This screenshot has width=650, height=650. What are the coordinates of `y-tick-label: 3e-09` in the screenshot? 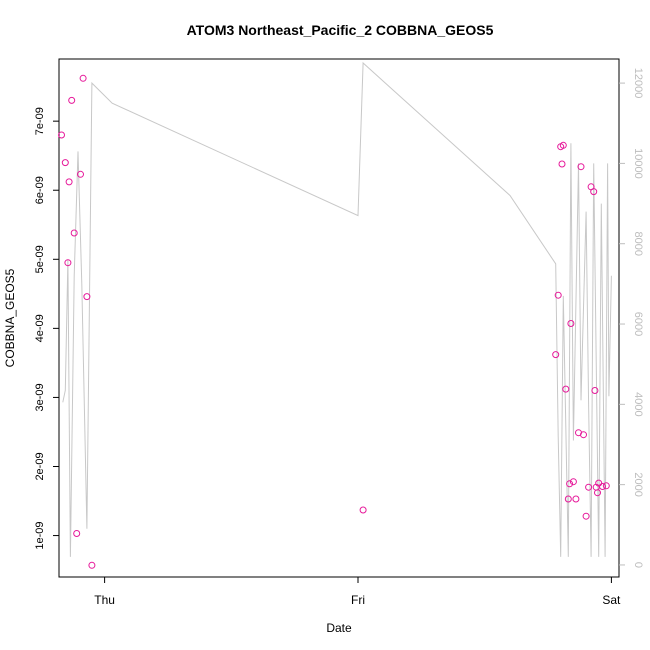 It's located at (40, 397).